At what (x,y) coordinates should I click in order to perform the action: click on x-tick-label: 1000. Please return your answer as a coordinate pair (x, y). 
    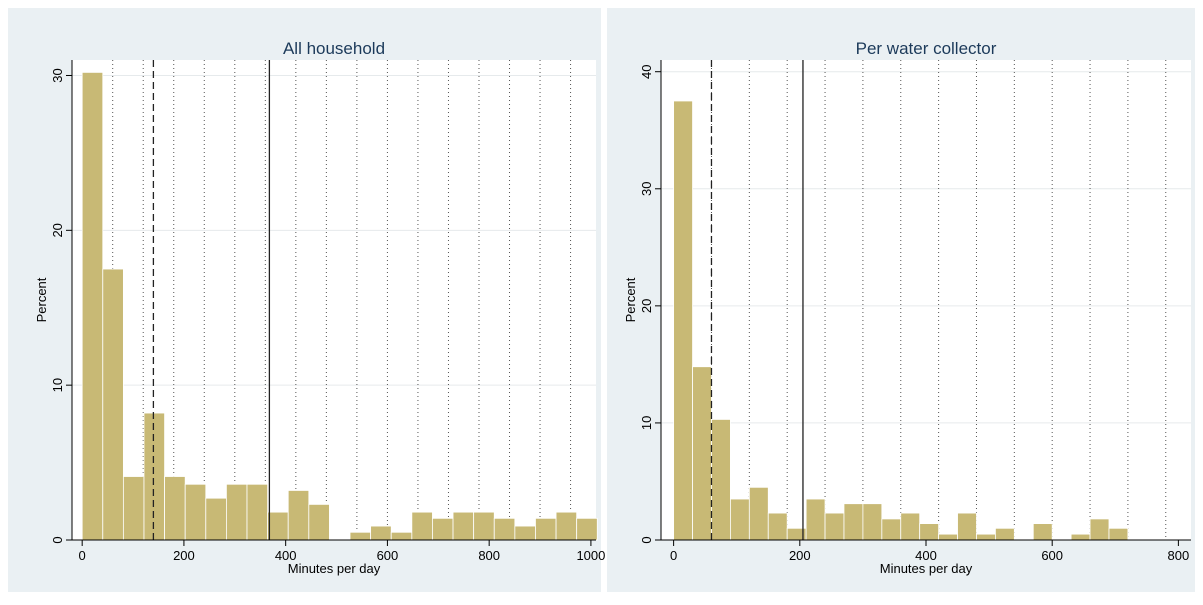
    Looking at the image, I should click on (590, 555).